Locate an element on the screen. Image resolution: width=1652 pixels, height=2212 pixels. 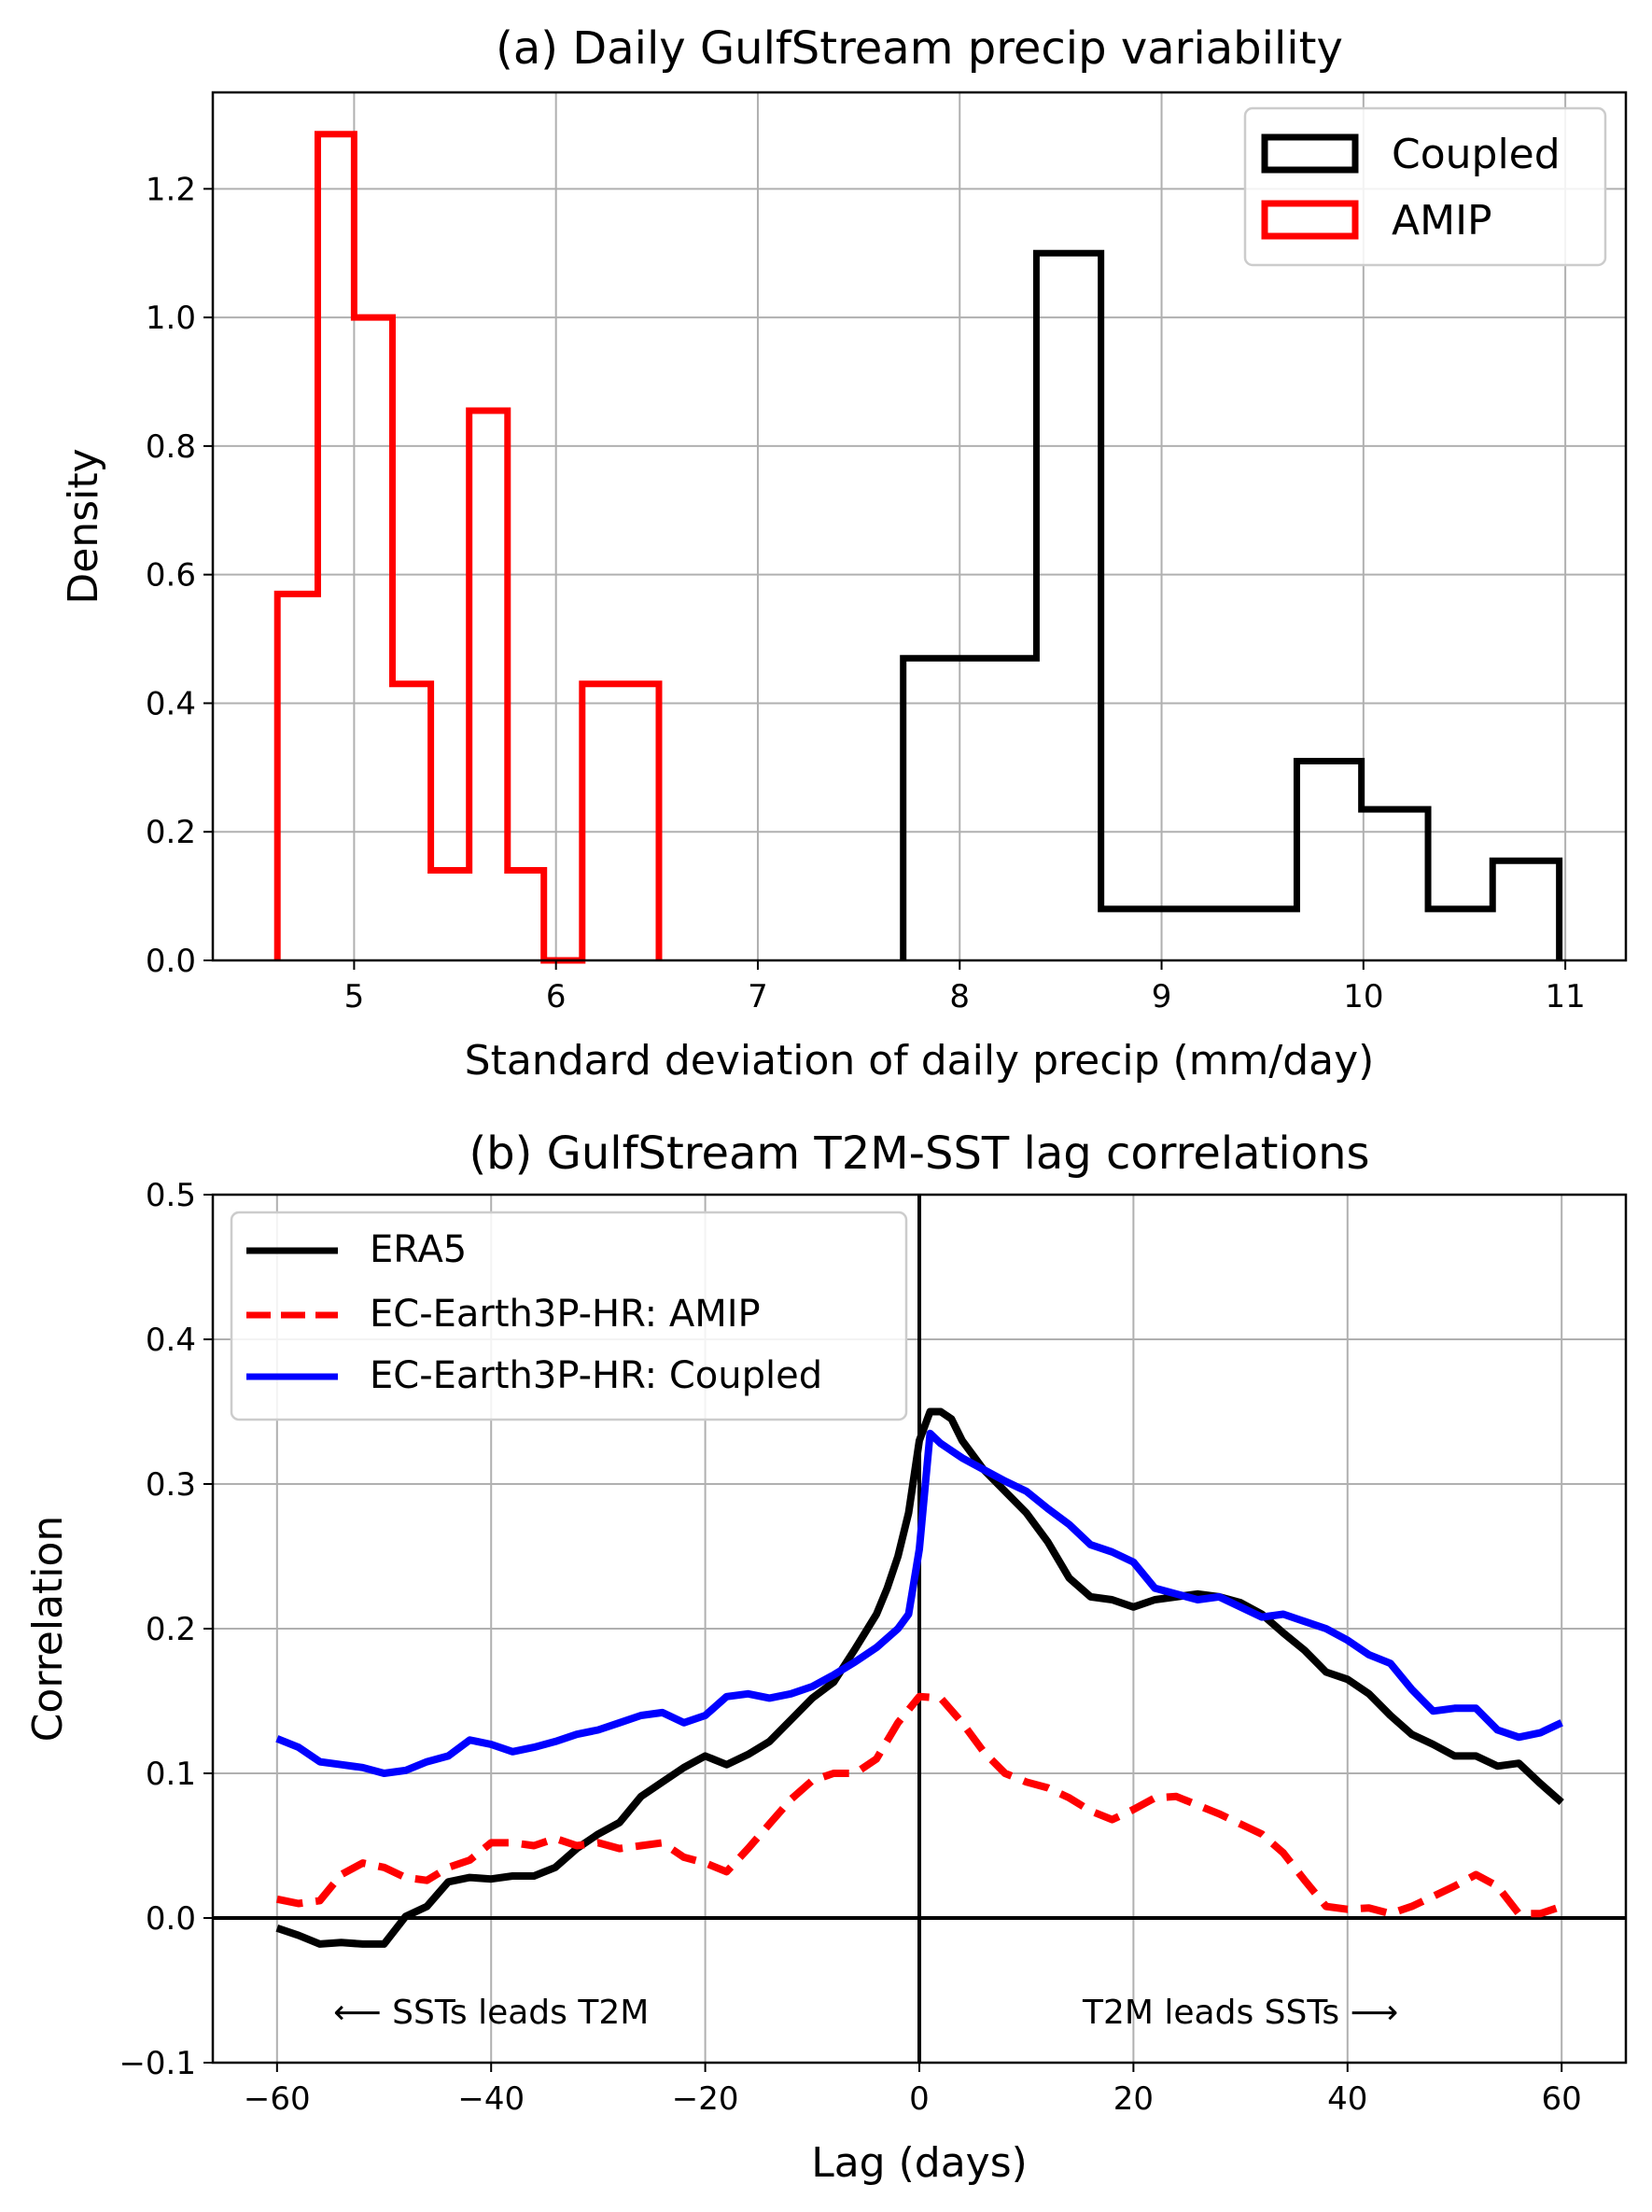
histogram-x-tick-label: 5 is located at coordinates (354, 996).